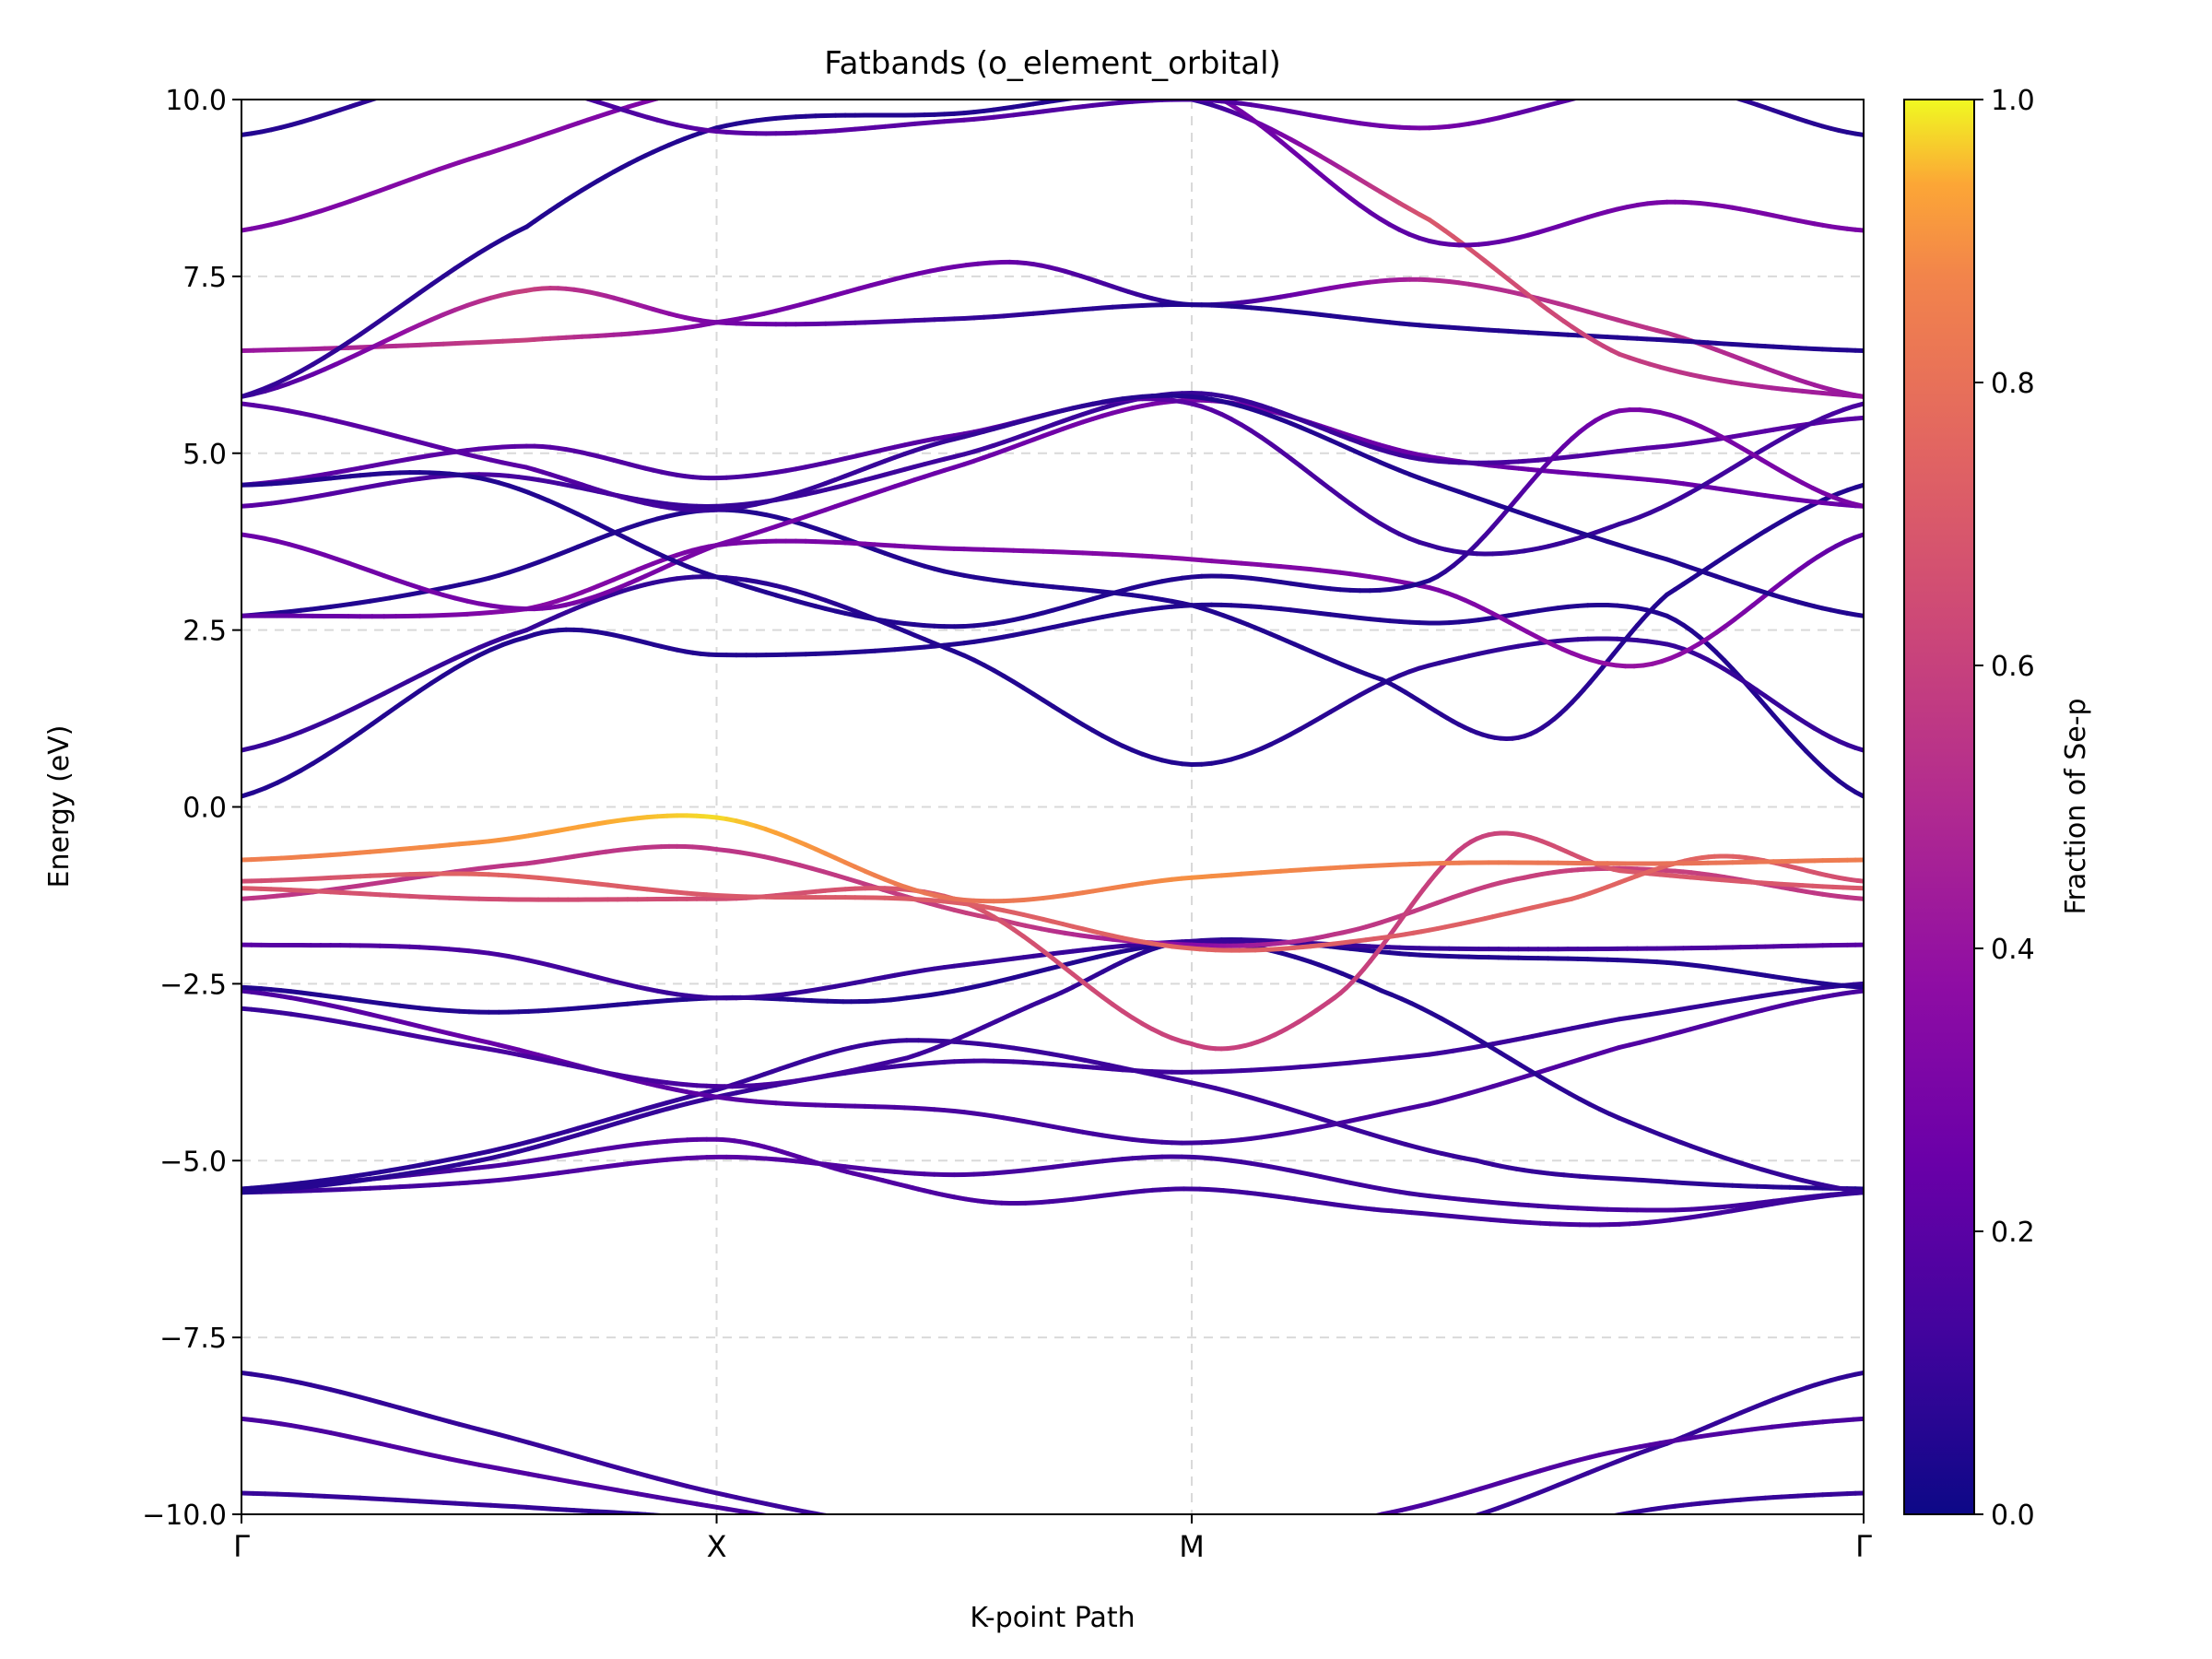 The height and width of the screenshot is (1659, 2212). I want to click on band-9-segment, so click(1858, 987).